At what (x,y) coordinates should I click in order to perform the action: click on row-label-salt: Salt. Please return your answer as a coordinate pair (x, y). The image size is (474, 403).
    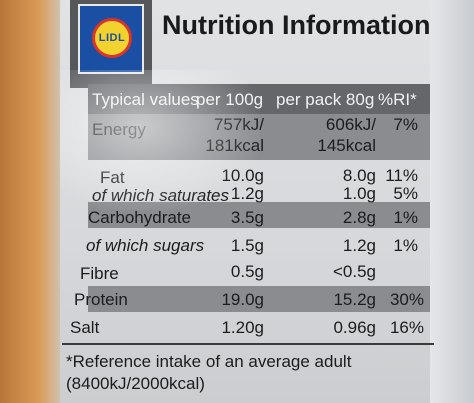
    Looking at the image, I should click on (85, 327).